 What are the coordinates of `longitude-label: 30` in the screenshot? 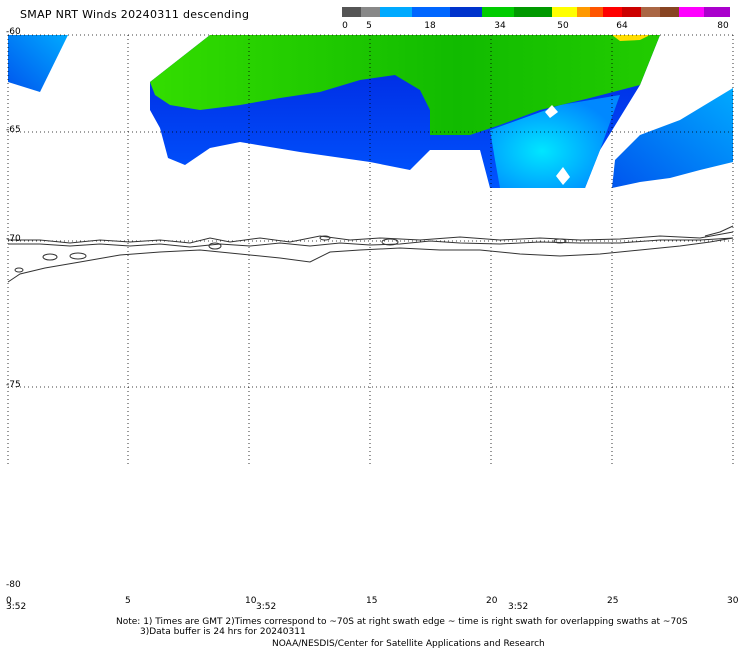 It's located at (733, 601).